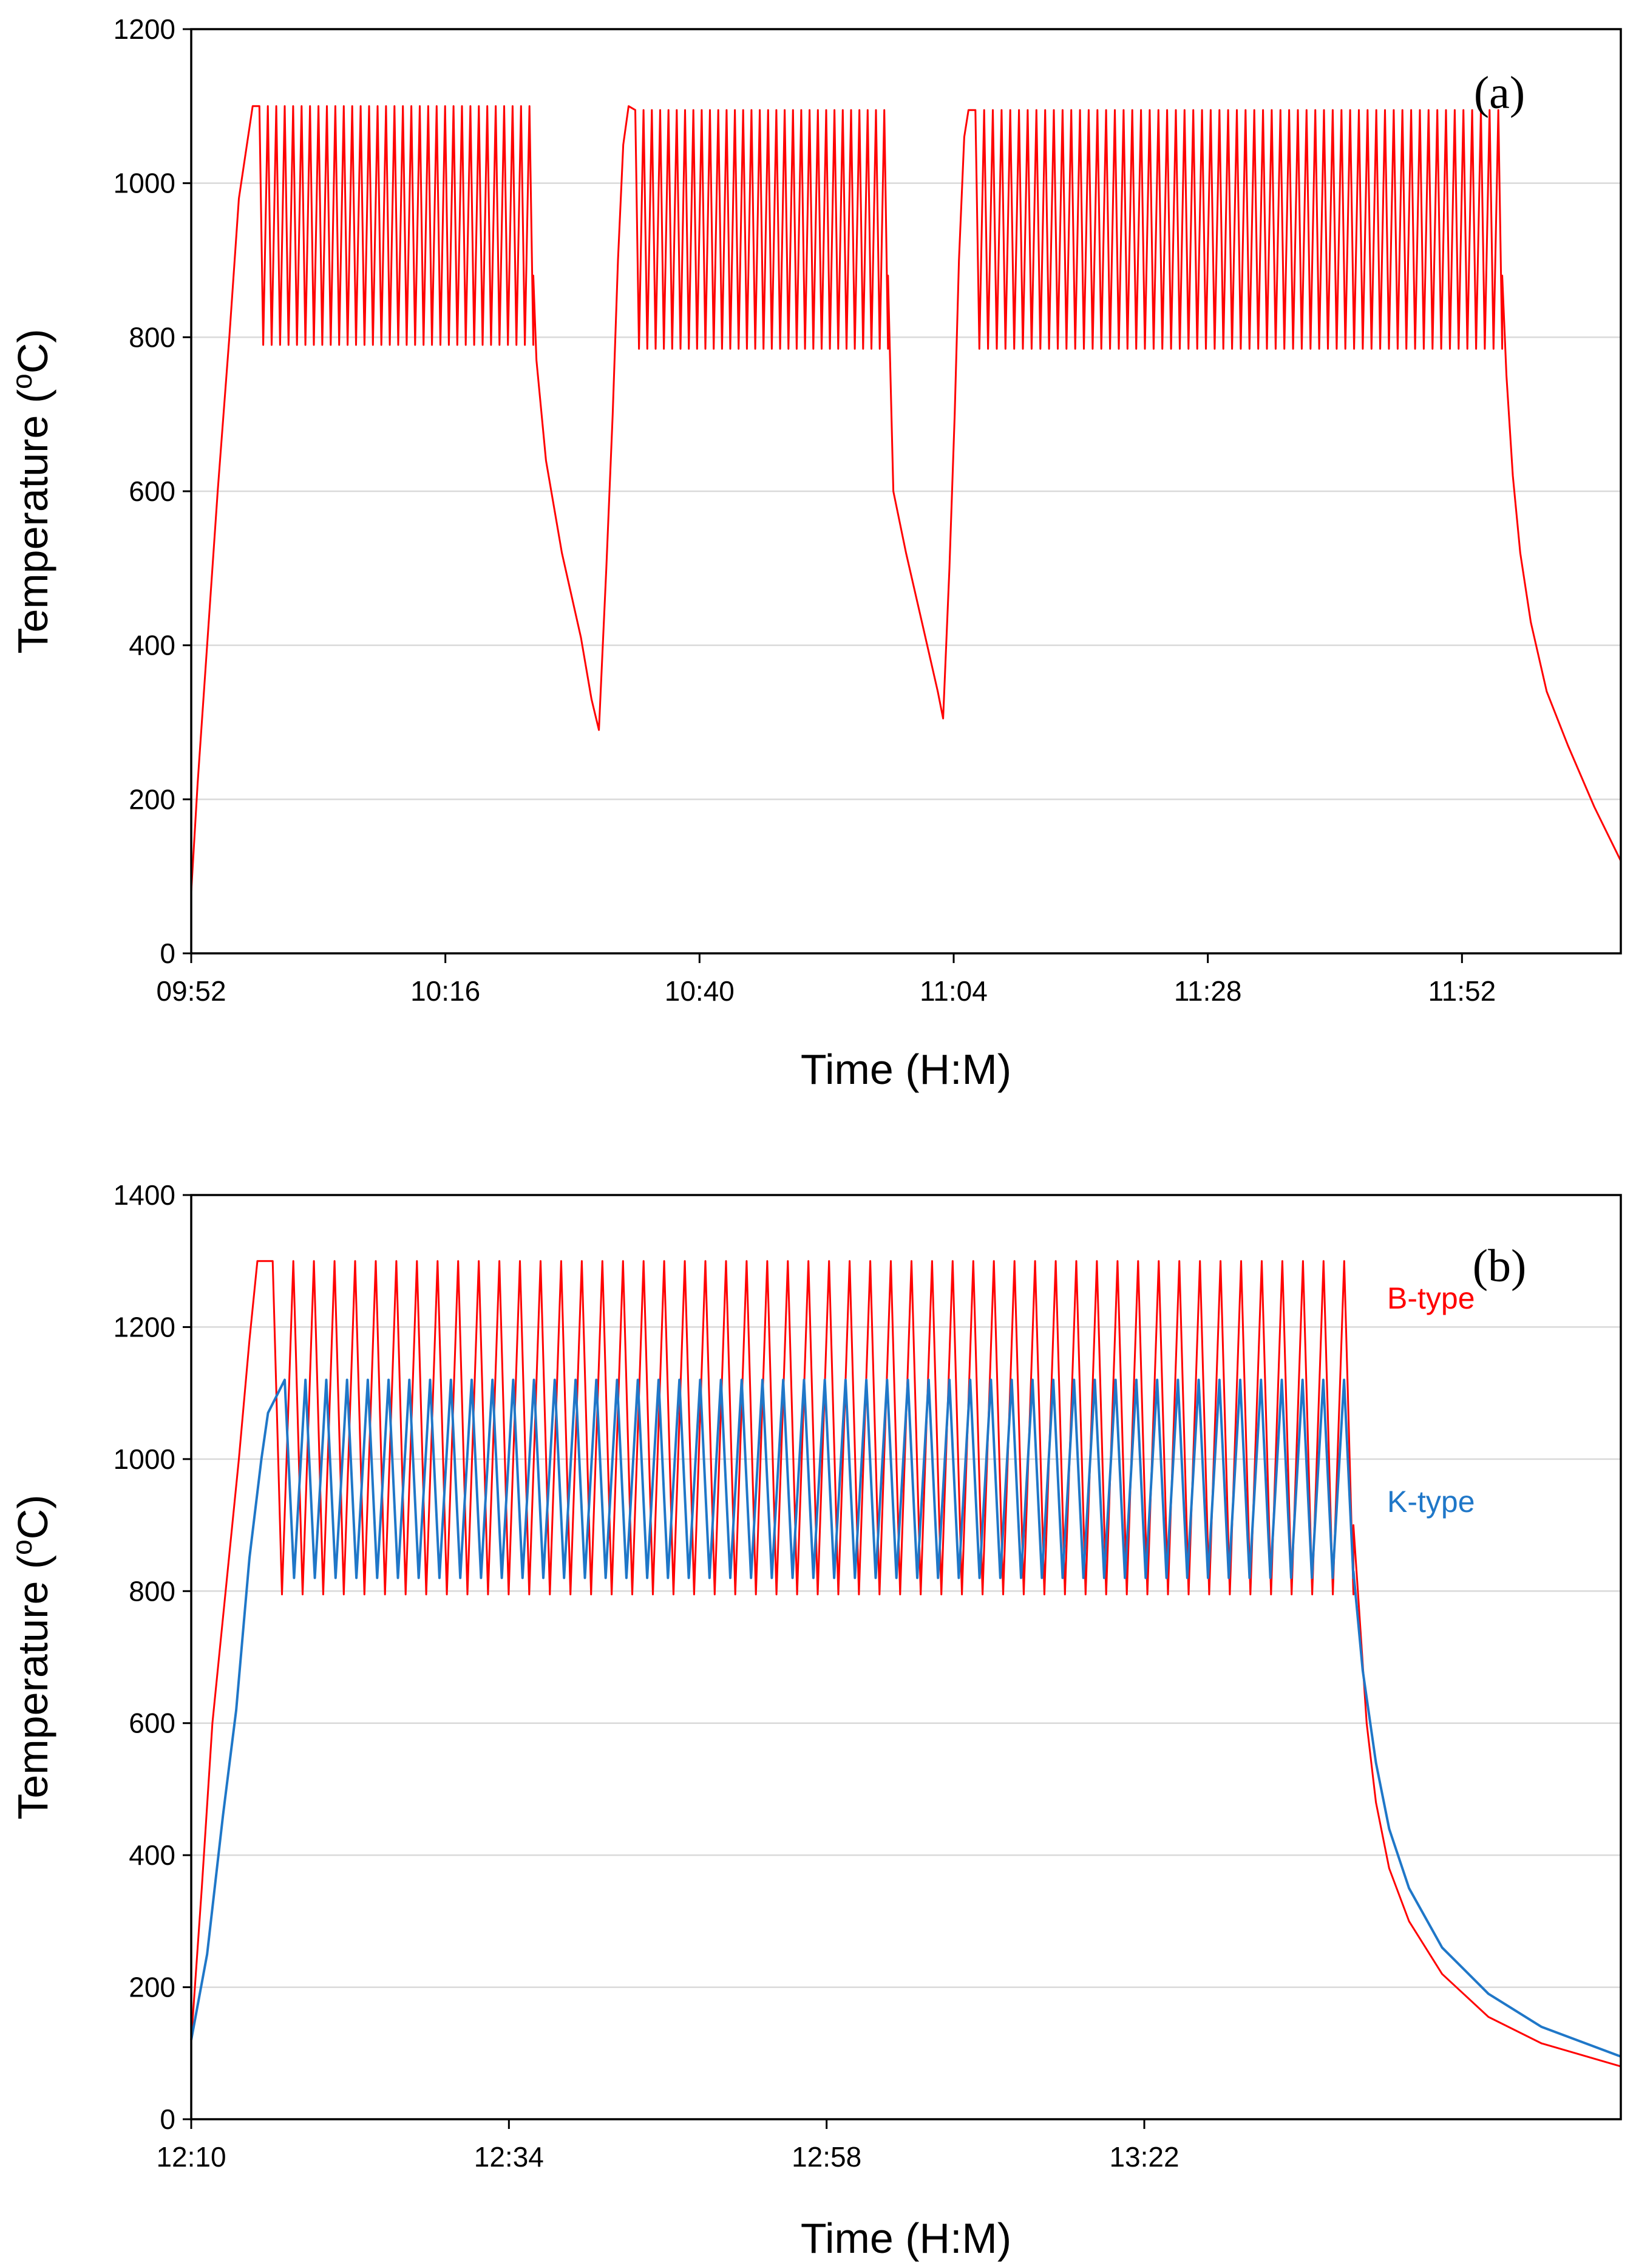  Describe the element at coordinates (1208, 991) in the screenshot. I see `x-tick-label: 11:28` at that location.